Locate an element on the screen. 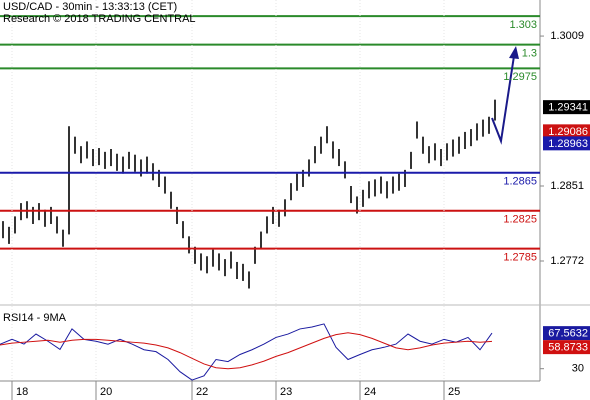  x-tick-label: 22 is located at coordinates (202, 392).